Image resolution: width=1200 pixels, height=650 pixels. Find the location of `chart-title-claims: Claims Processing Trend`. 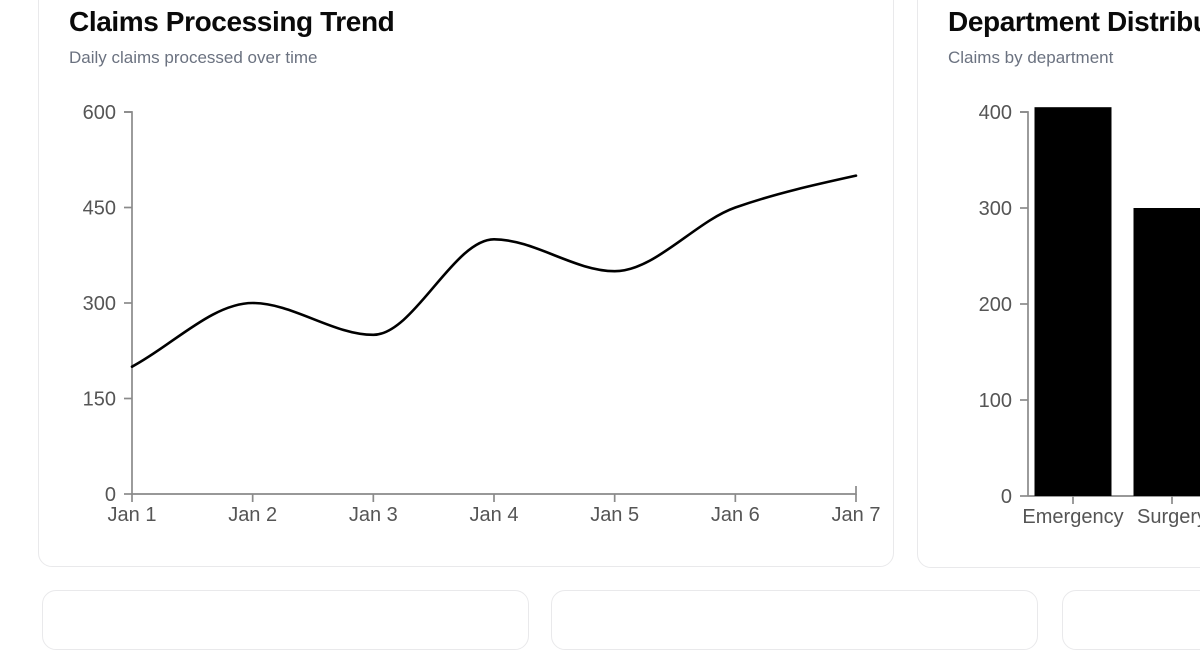

chart-title-claims: Claims Processing Trend is located at coordinates (466, 22).